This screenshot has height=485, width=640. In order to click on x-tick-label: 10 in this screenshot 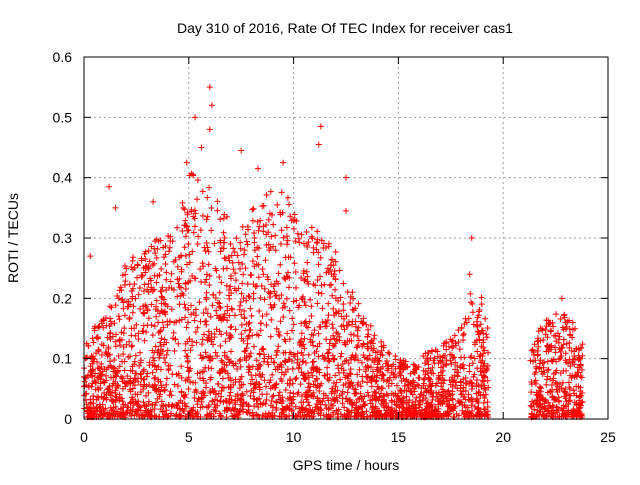, I will do `click(294, 437)`.